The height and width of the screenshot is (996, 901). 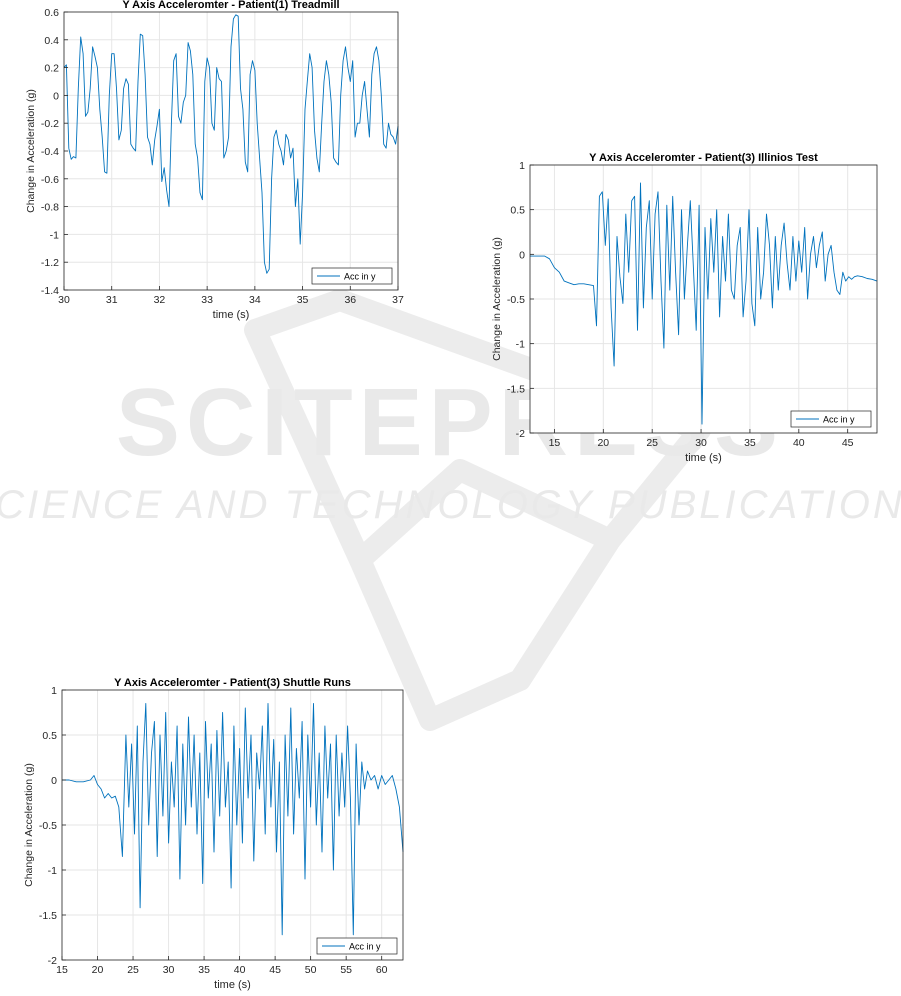 What do you see at coordinates (51, 69) in the screenshot?
I see `y-tick-label: 0.2` at bounding box center [51, 69].